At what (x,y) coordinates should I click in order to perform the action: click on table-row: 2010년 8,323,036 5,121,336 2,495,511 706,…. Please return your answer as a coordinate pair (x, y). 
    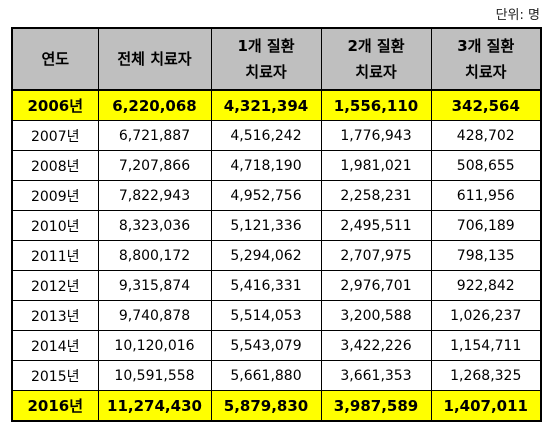
    Looking at the image, I should click on (276, 225).